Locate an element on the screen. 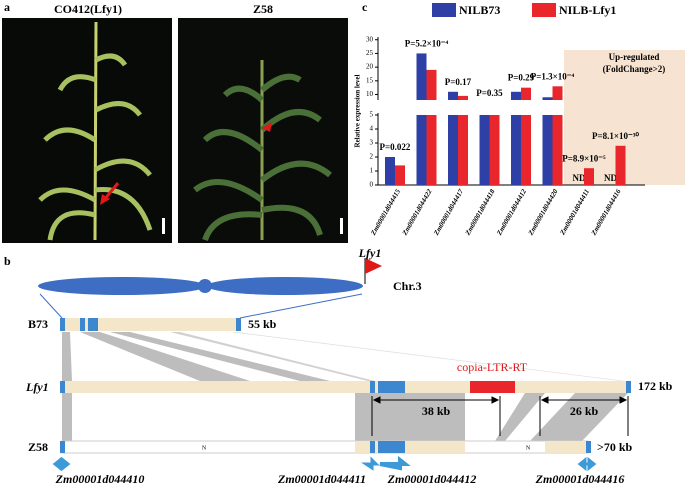 The width and height of the screenshot is (685, 490). row-size: >70 kb is located at coordinates (615, 447).